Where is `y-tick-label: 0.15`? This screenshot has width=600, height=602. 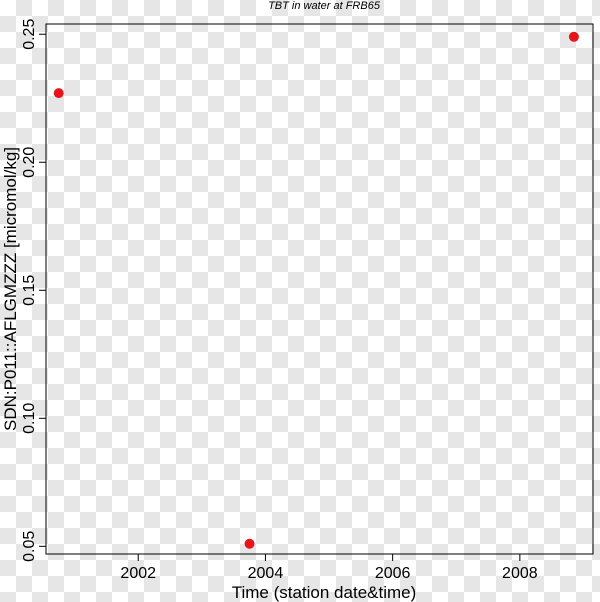 y-tick-label: 0.15 is located at coordinates (29, 290).